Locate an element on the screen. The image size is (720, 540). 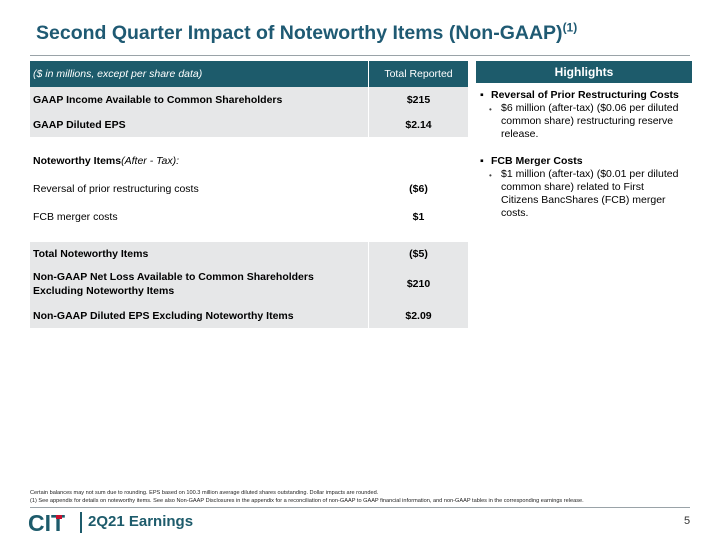
svg-text: CIT is located at coordinates (46, 522).